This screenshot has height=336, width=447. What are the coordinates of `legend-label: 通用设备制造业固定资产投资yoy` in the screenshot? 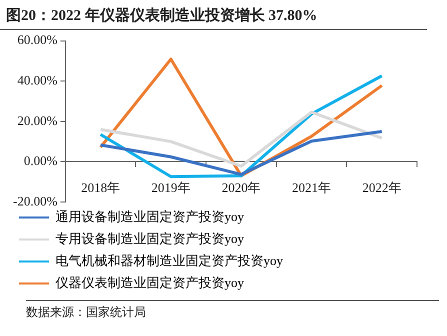 It's located at (150, 216).